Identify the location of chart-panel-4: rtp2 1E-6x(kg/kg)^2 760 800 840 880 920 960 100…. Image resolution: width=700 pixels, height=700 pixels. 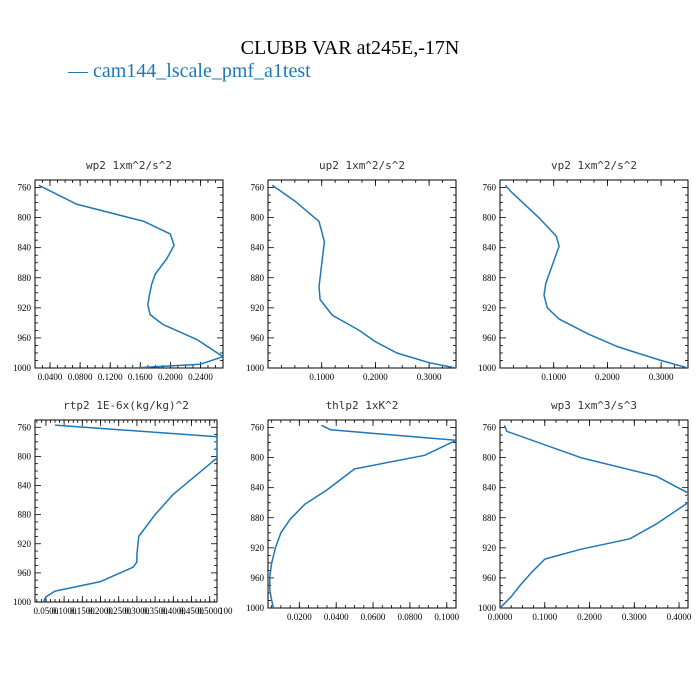
(123, 507).